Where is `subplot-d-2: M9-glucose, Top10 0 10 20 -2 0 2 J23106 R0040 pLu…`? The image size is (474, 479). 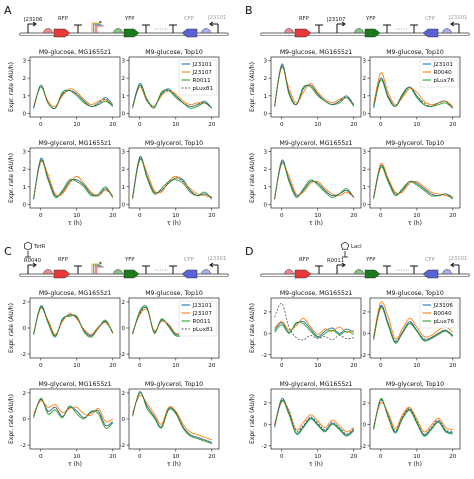
subplot-d-2: M9-glucose, Top10 0 10 20 -2 0 2 J23106 R0040 pLu… is located at coordinates (410, 329).